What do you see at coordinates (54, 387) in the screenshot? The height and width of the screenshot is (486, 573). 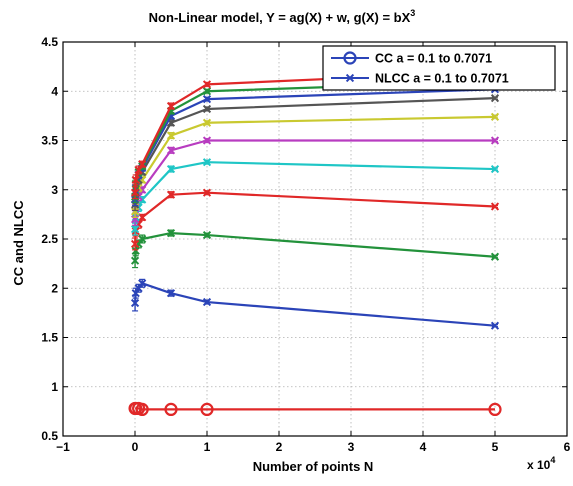 I see `y-tick-label: 1` at bounding box center [54, 387].